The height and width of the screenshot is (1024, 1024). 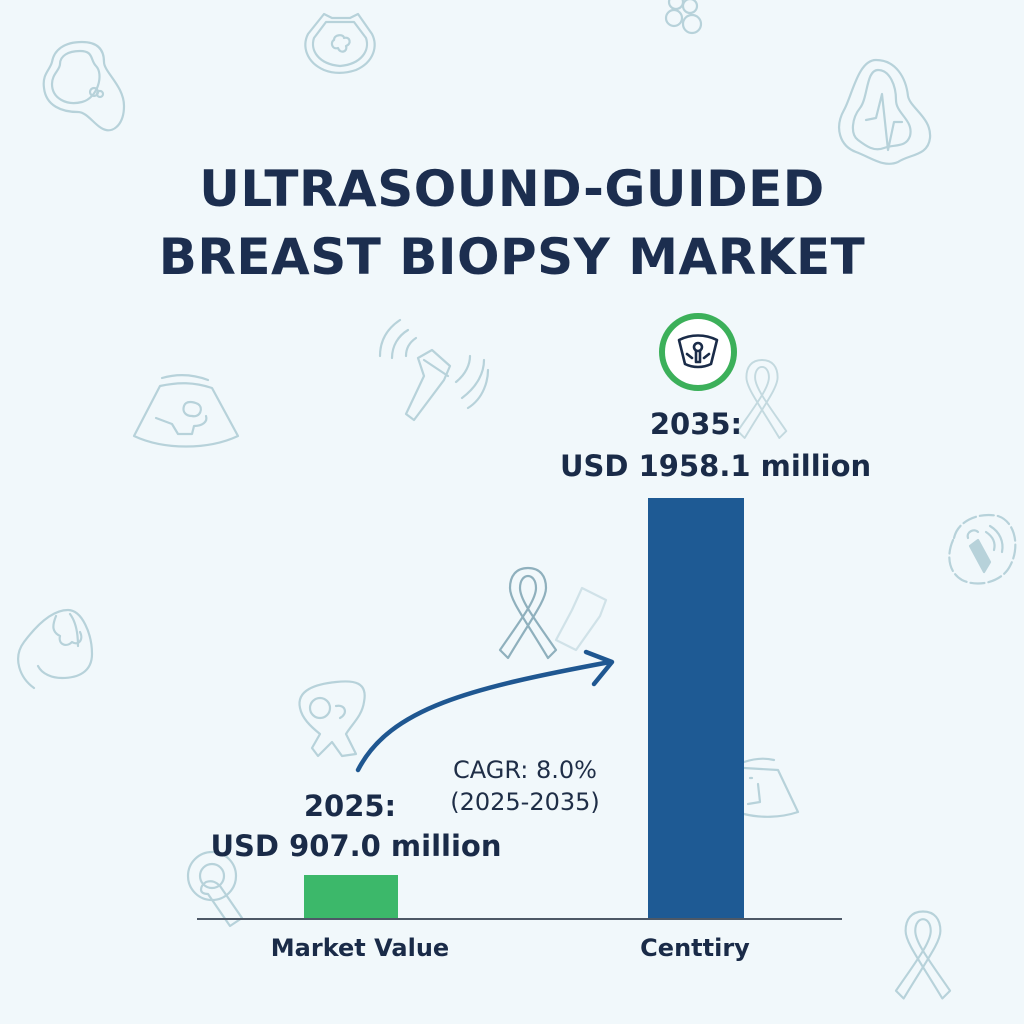 What do you see at coordinates (525, 770) in the screenshot?
I see `cagr-label: CAGR: 8.0%` at bounding box center [525, 770].